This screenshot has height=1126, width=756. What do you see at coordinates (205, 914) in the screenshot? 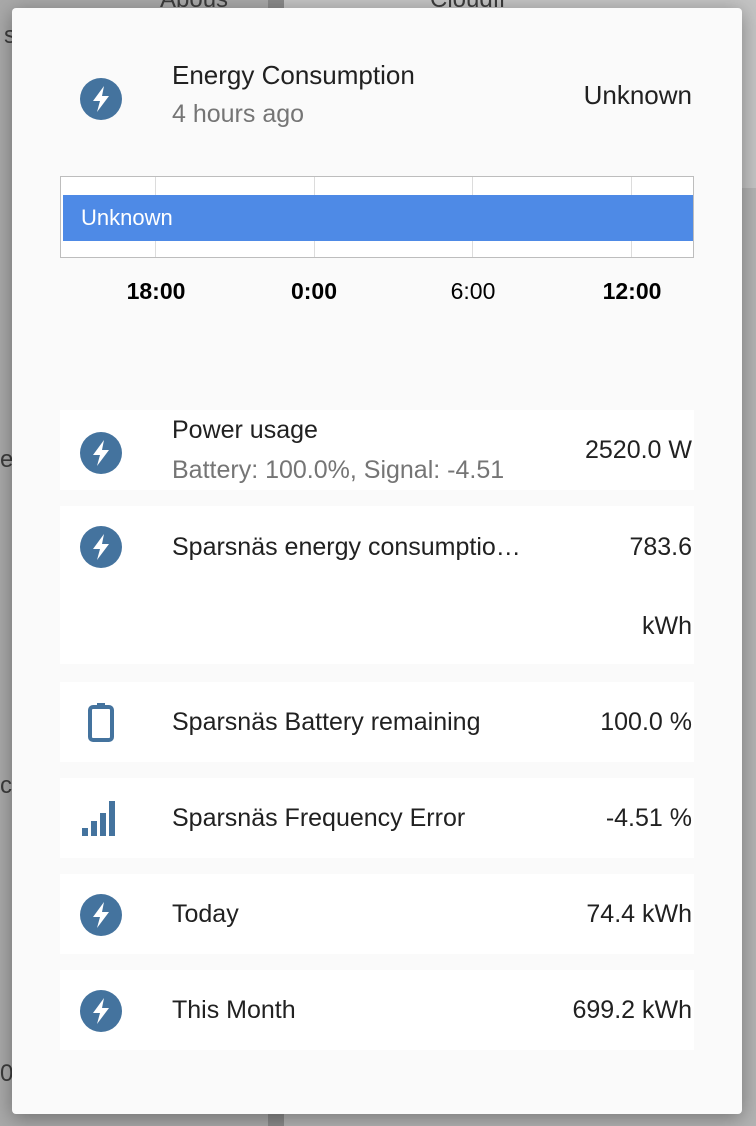
I see `entity-name: Today` at bounding box center [205, 914].